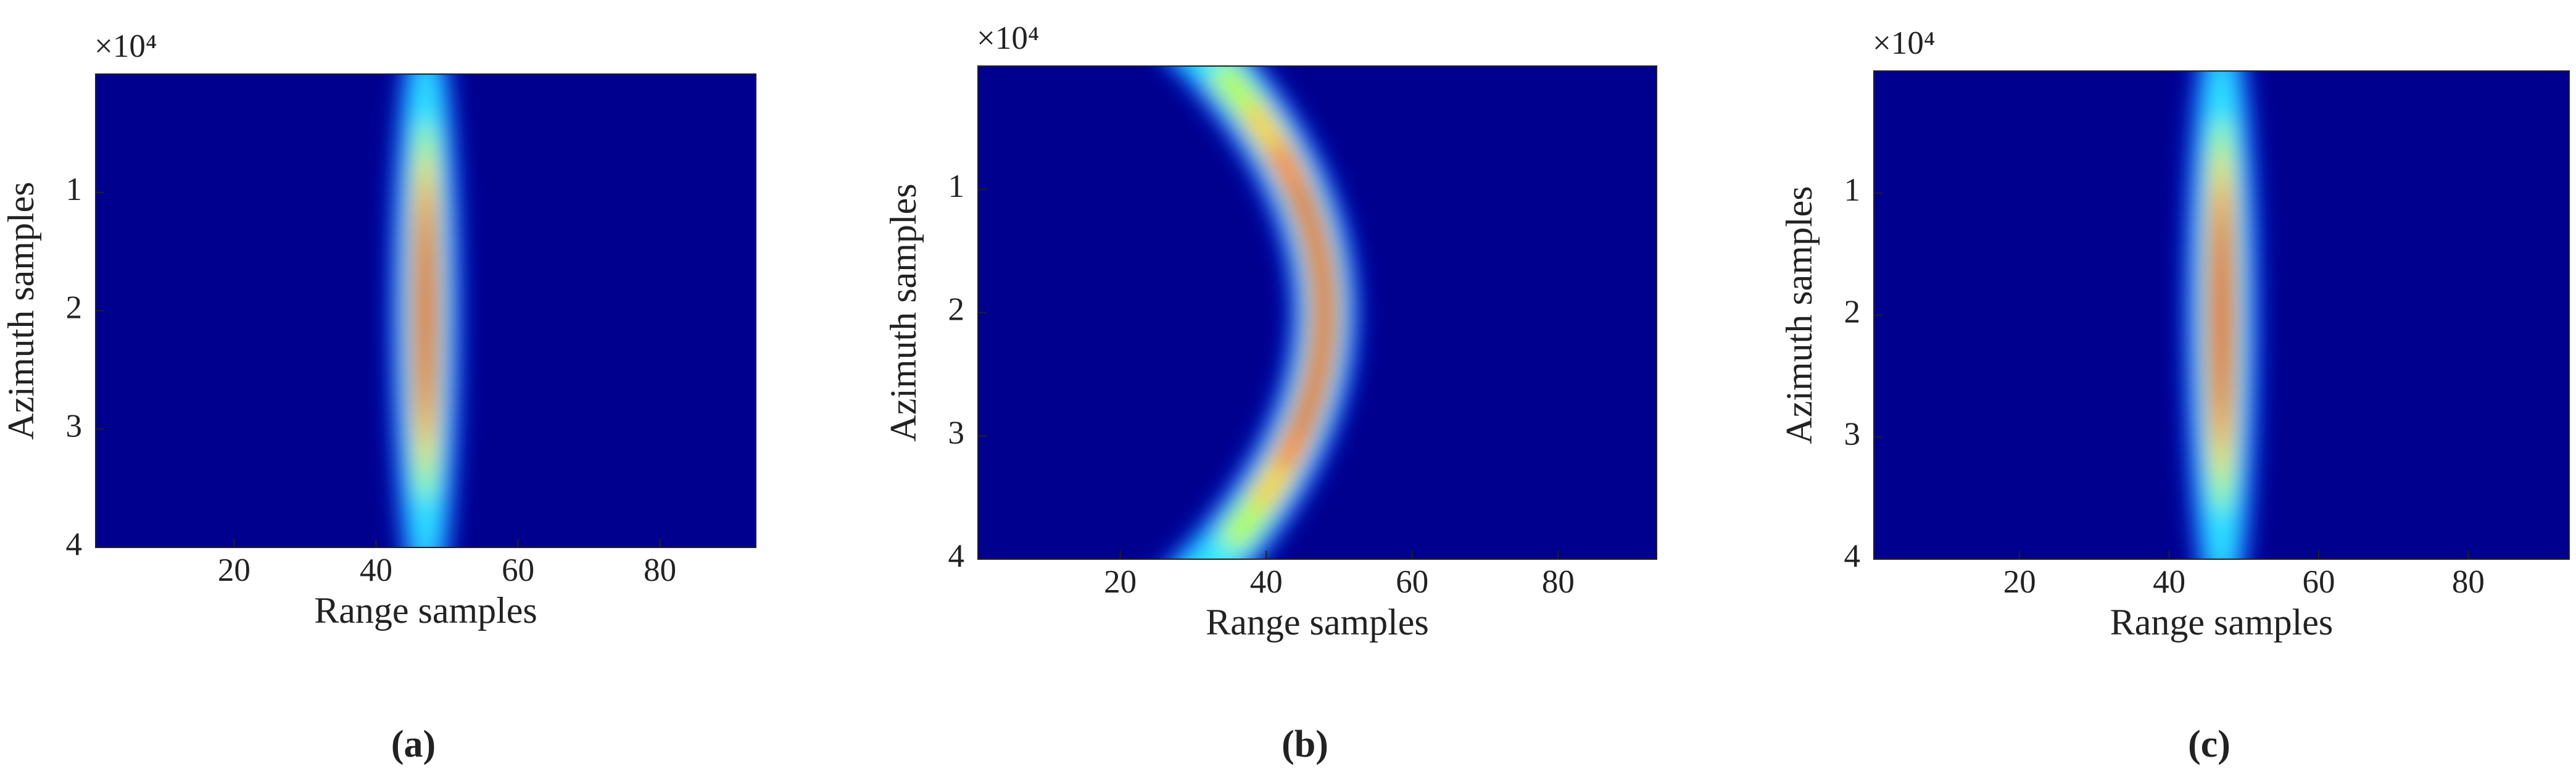 Image resolution: width=2576 pixels, height=782 pixels. I want to click on caption: (c), so click(2209, 744).